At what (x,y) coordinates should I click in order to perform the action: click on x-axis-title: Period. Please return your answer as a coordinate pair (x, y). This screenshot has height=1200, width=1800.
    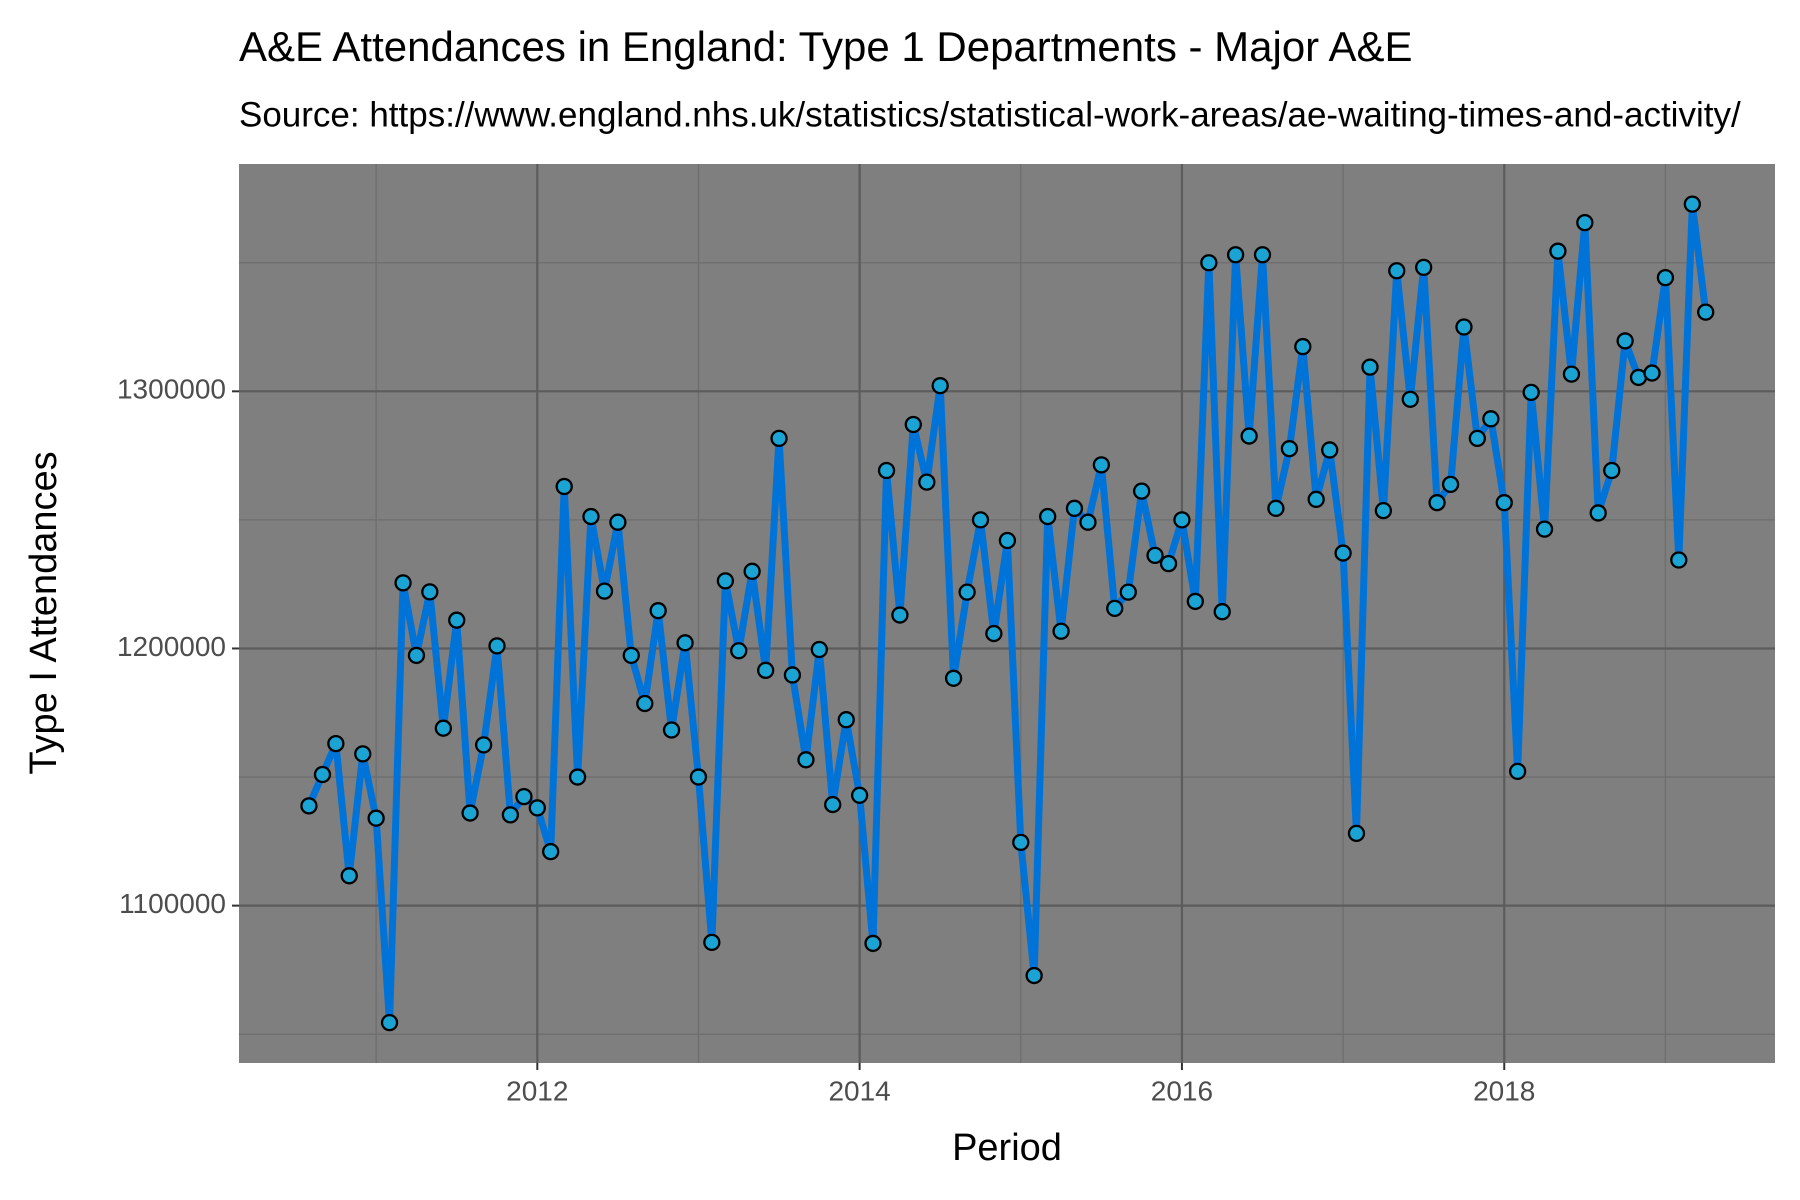
    Looking at the image, I should click on (1007, 1148).